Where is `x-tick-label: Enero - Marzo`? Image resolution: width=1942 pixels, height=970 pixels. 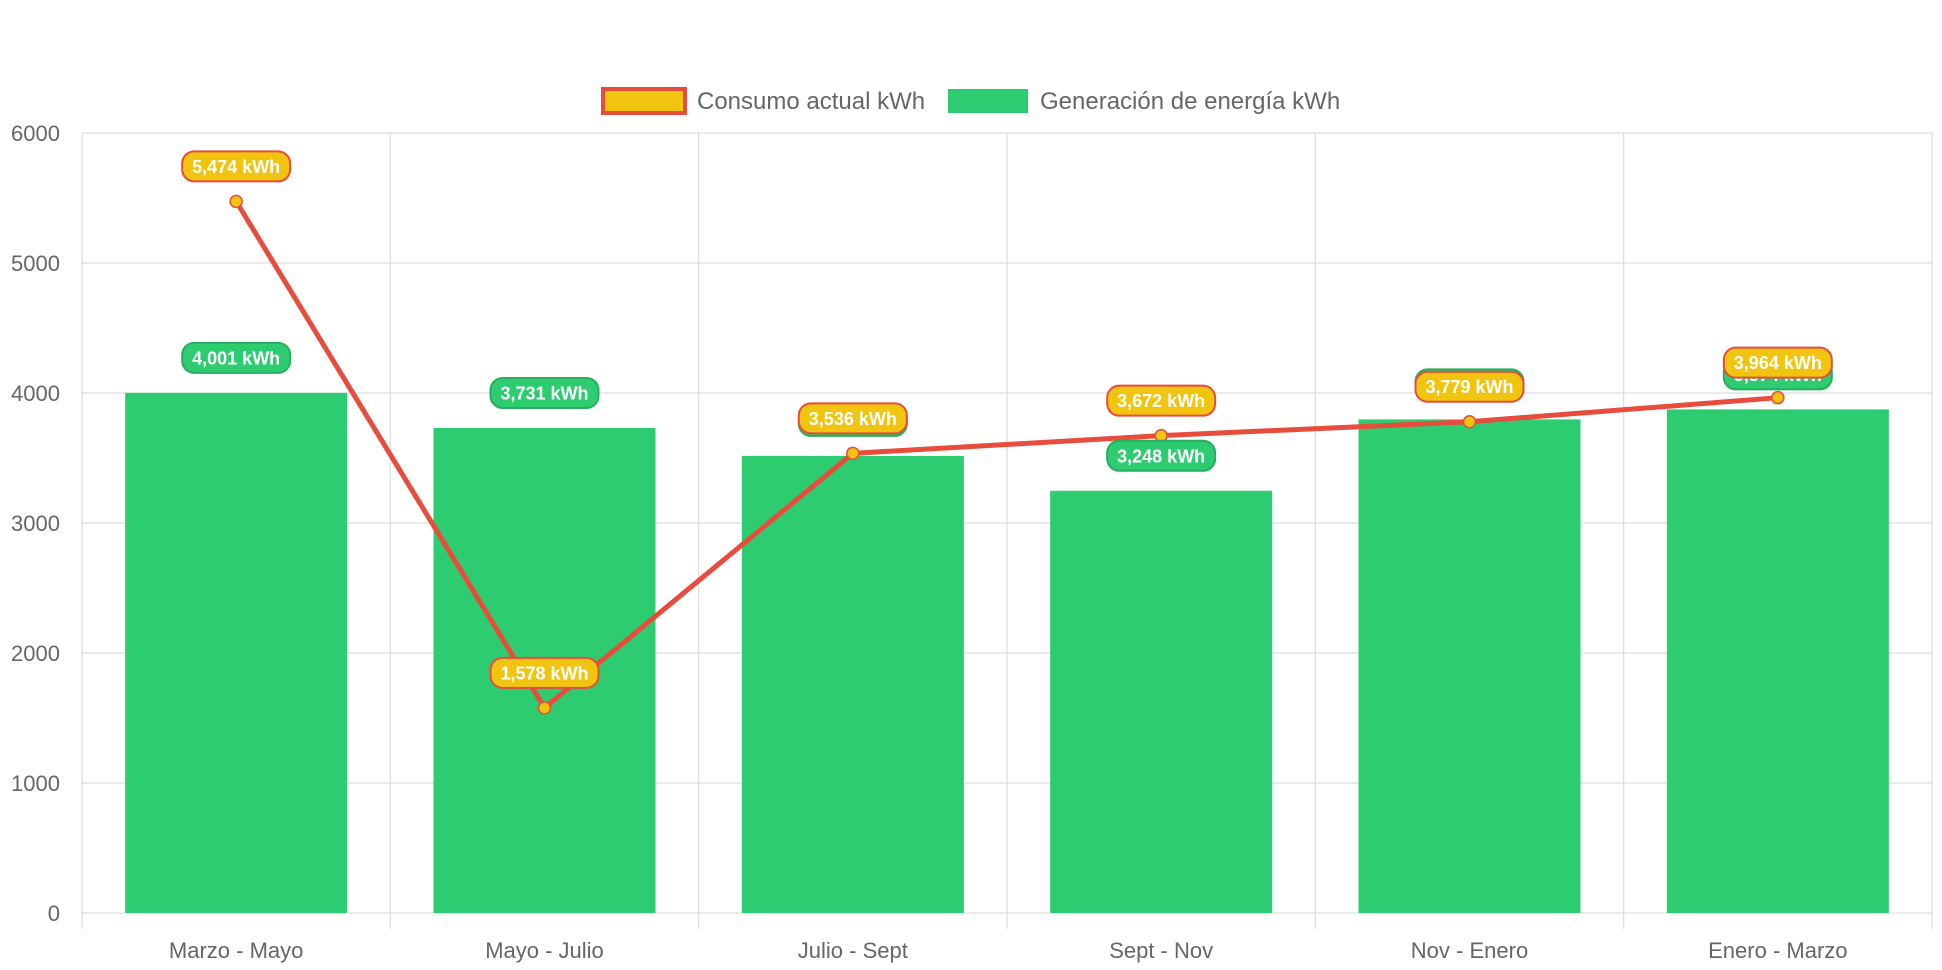 x-tick-label: Enero - Marzo is located at coordinates (1777, 950).